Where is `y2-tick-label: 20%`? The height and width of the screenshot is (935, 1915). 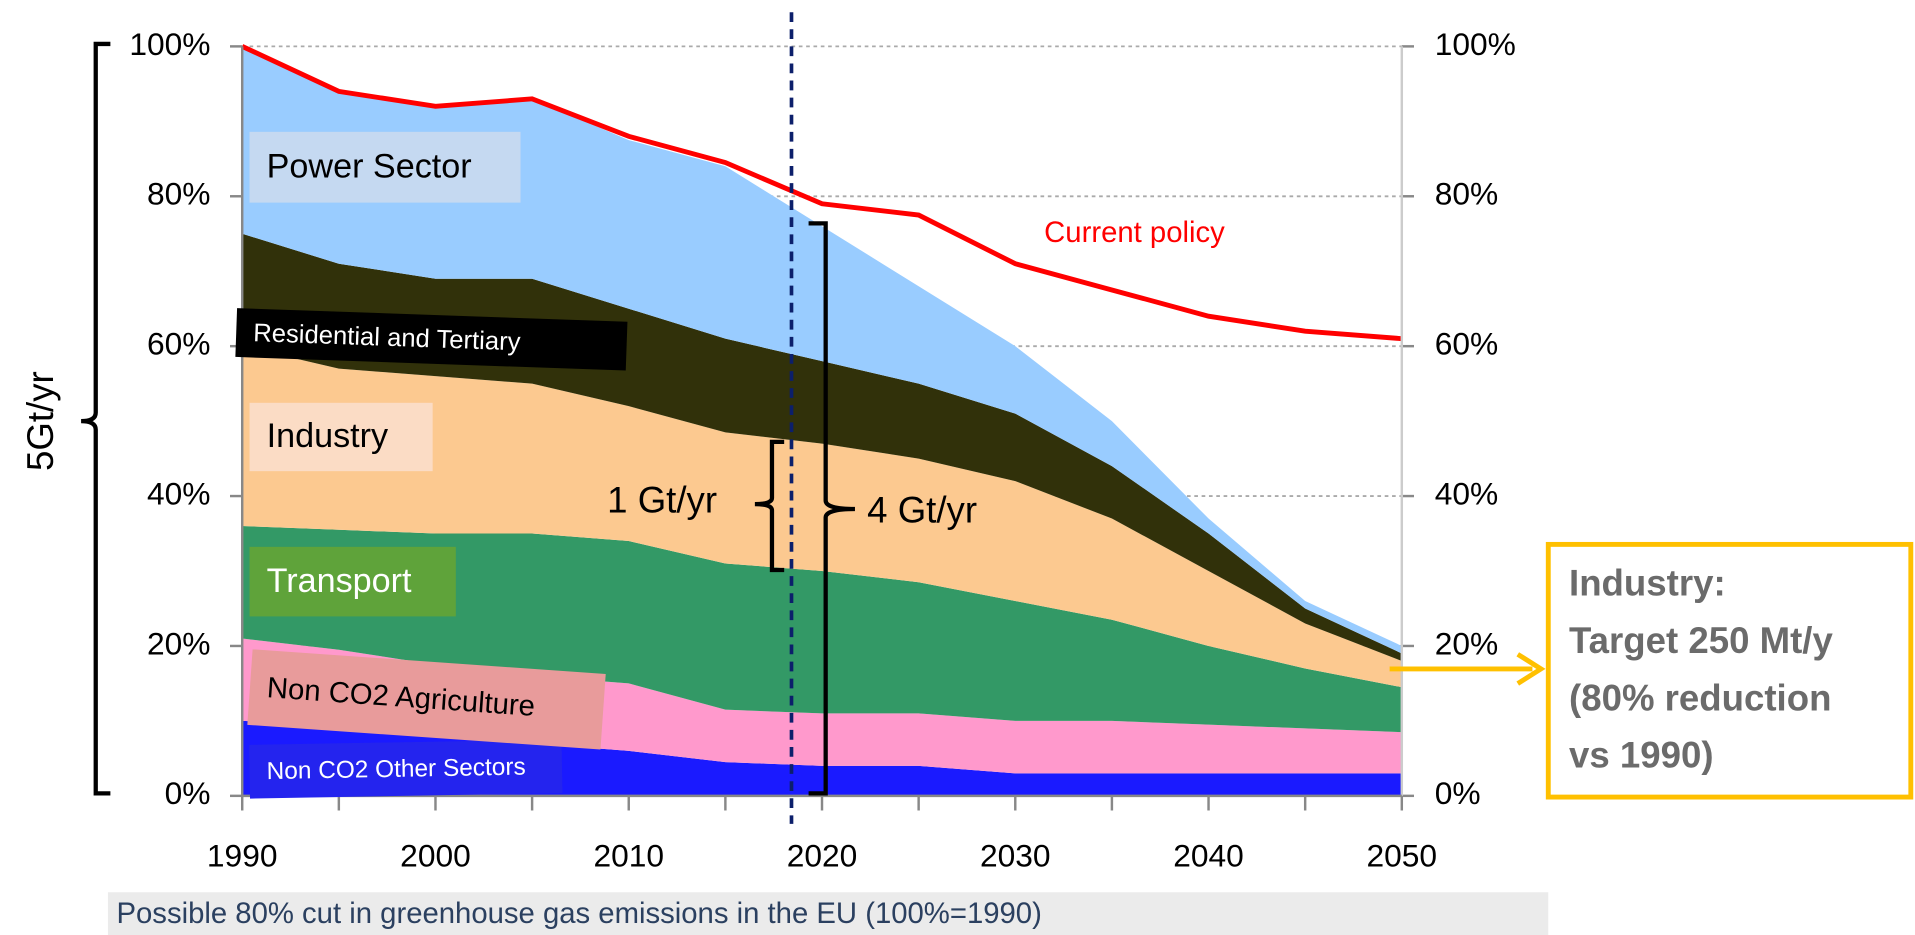
y2-tick-label: 20% is located at coordinates (1466, 643).